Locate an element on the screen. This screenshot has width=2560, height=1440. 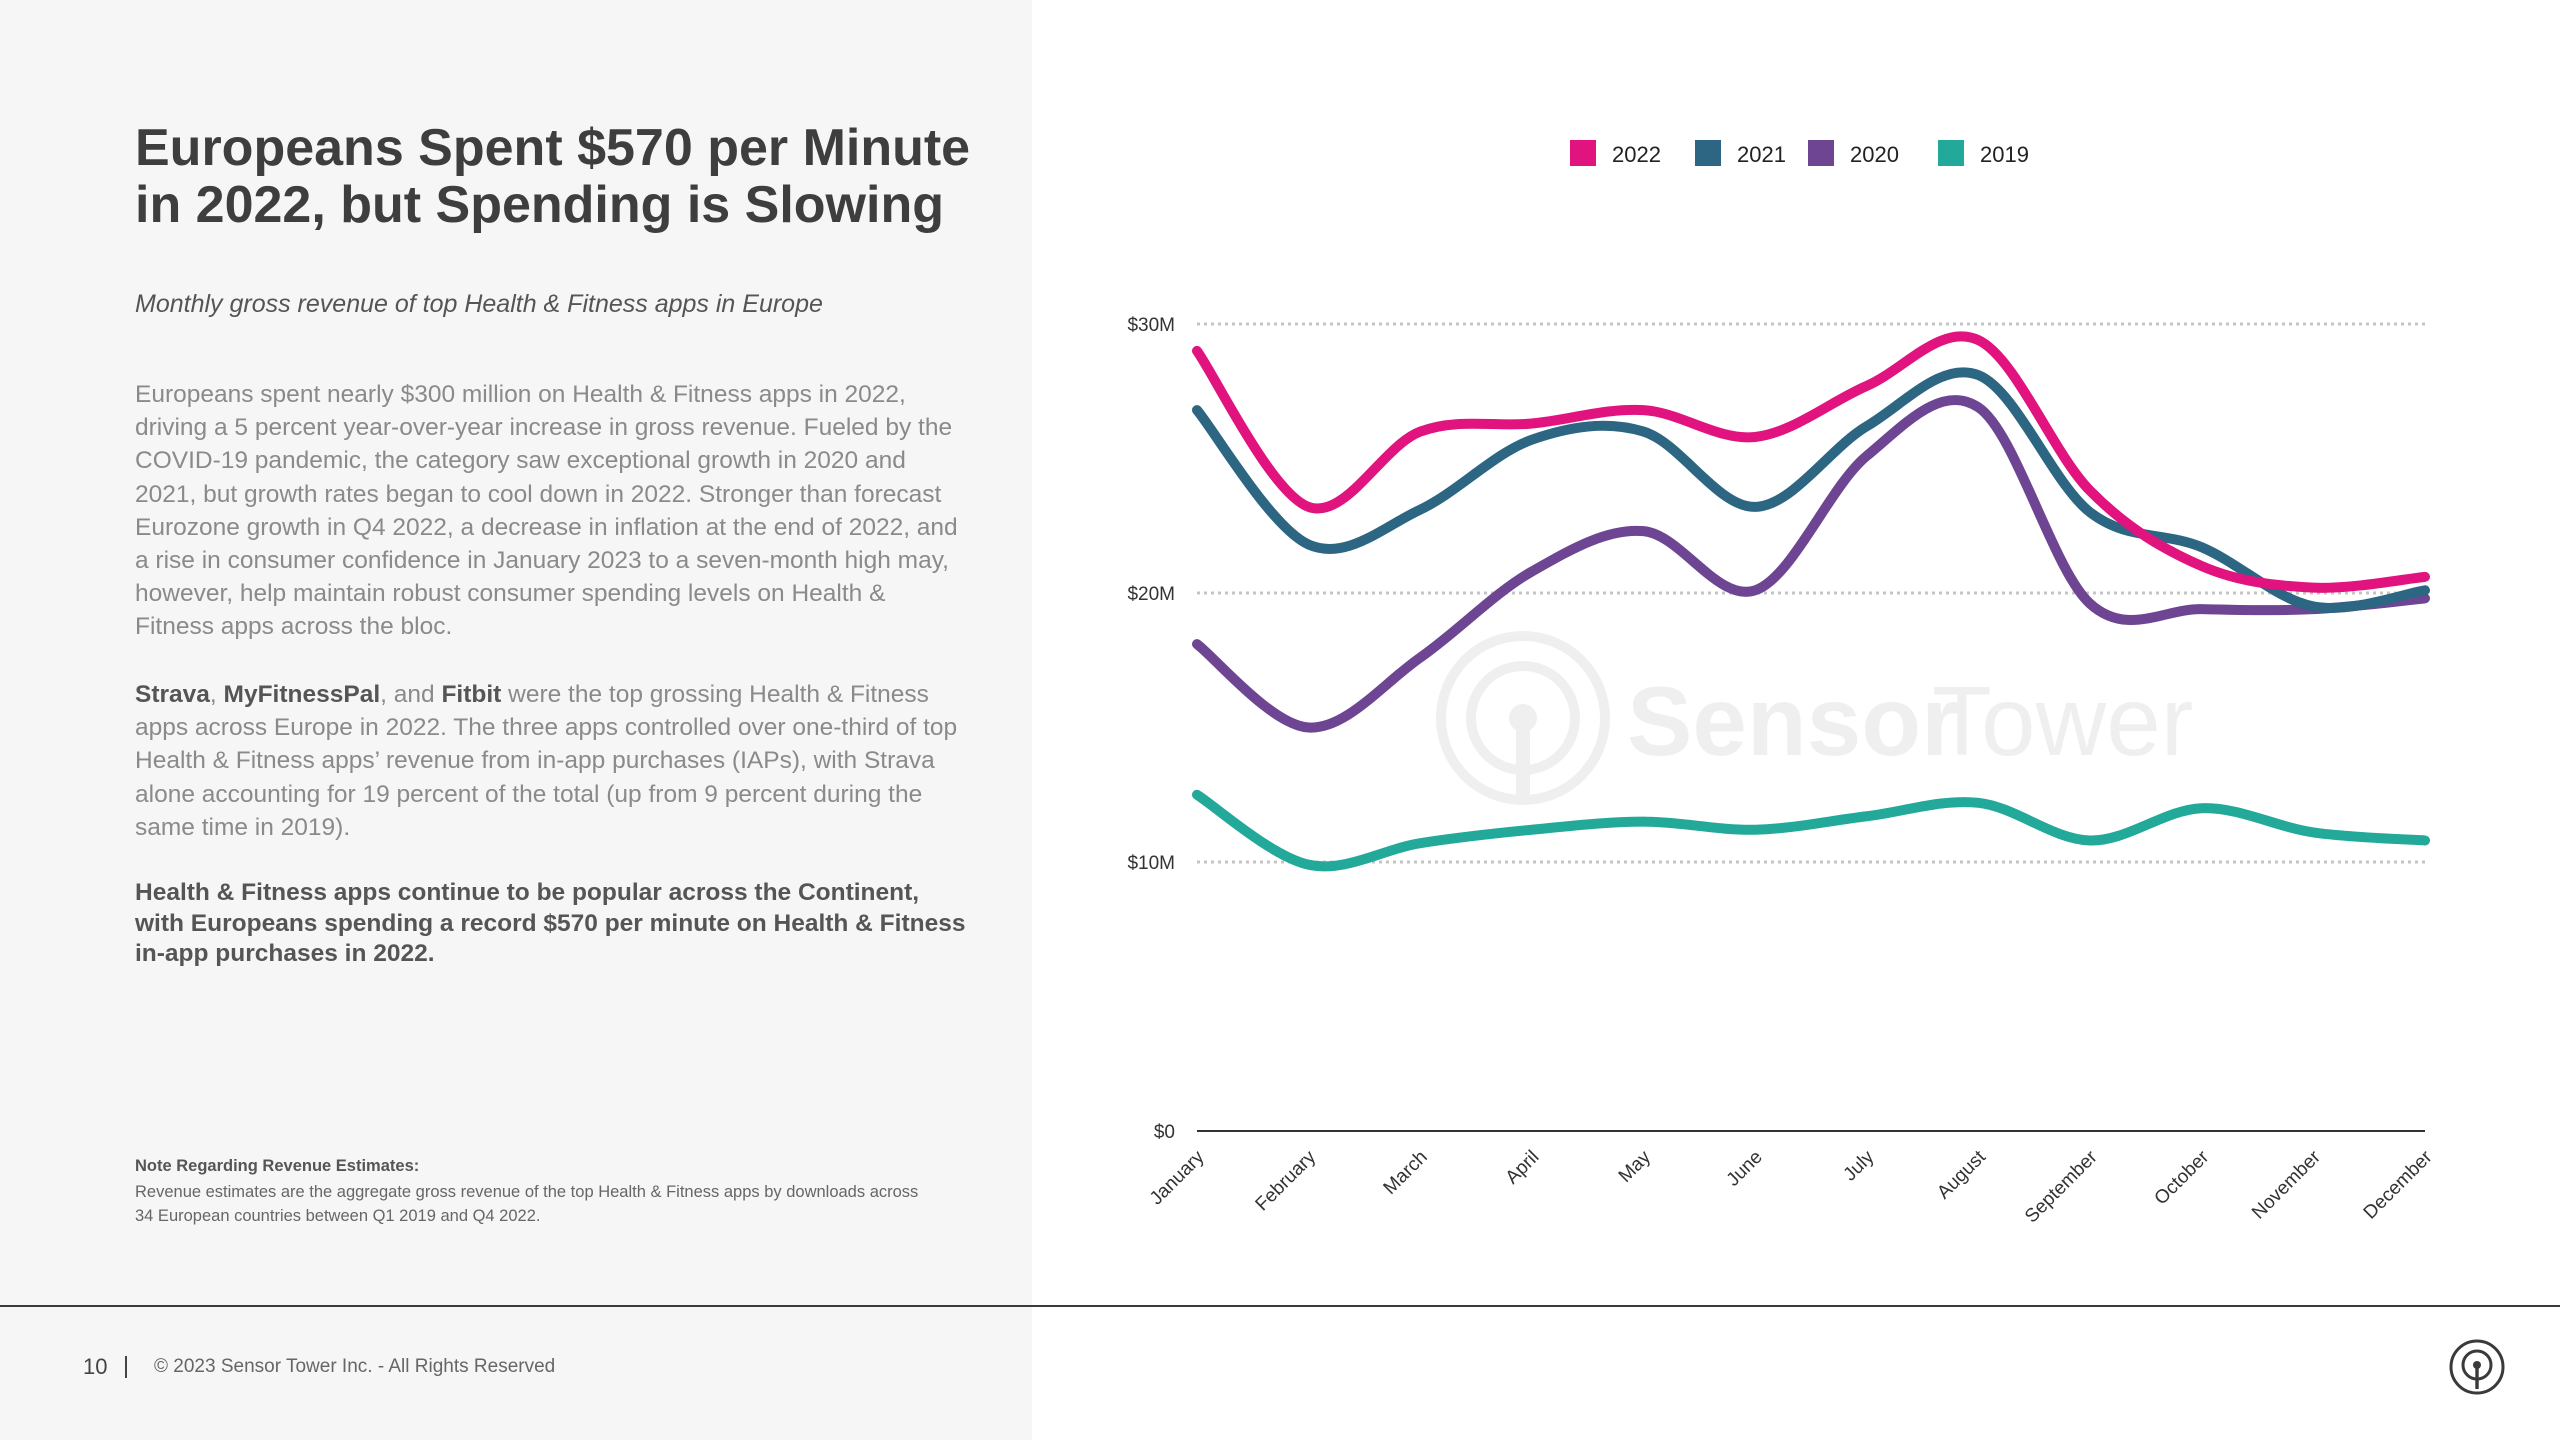
series-line-2022 is located at coordinates (1811, 462).